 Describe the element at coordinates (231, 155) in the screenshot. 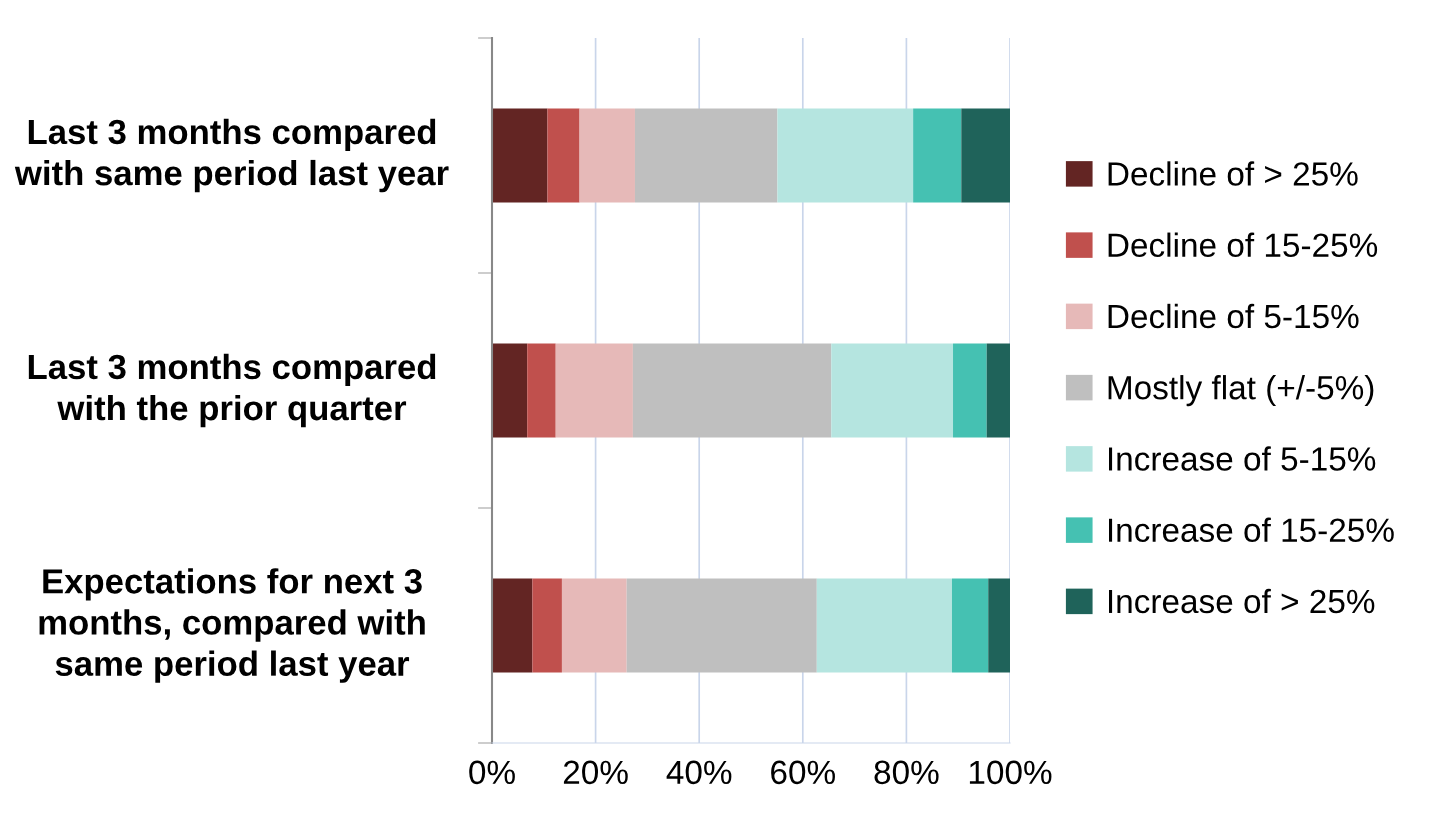

I see `y-tick-label: Last 3 months compared with same period last year` at that location.